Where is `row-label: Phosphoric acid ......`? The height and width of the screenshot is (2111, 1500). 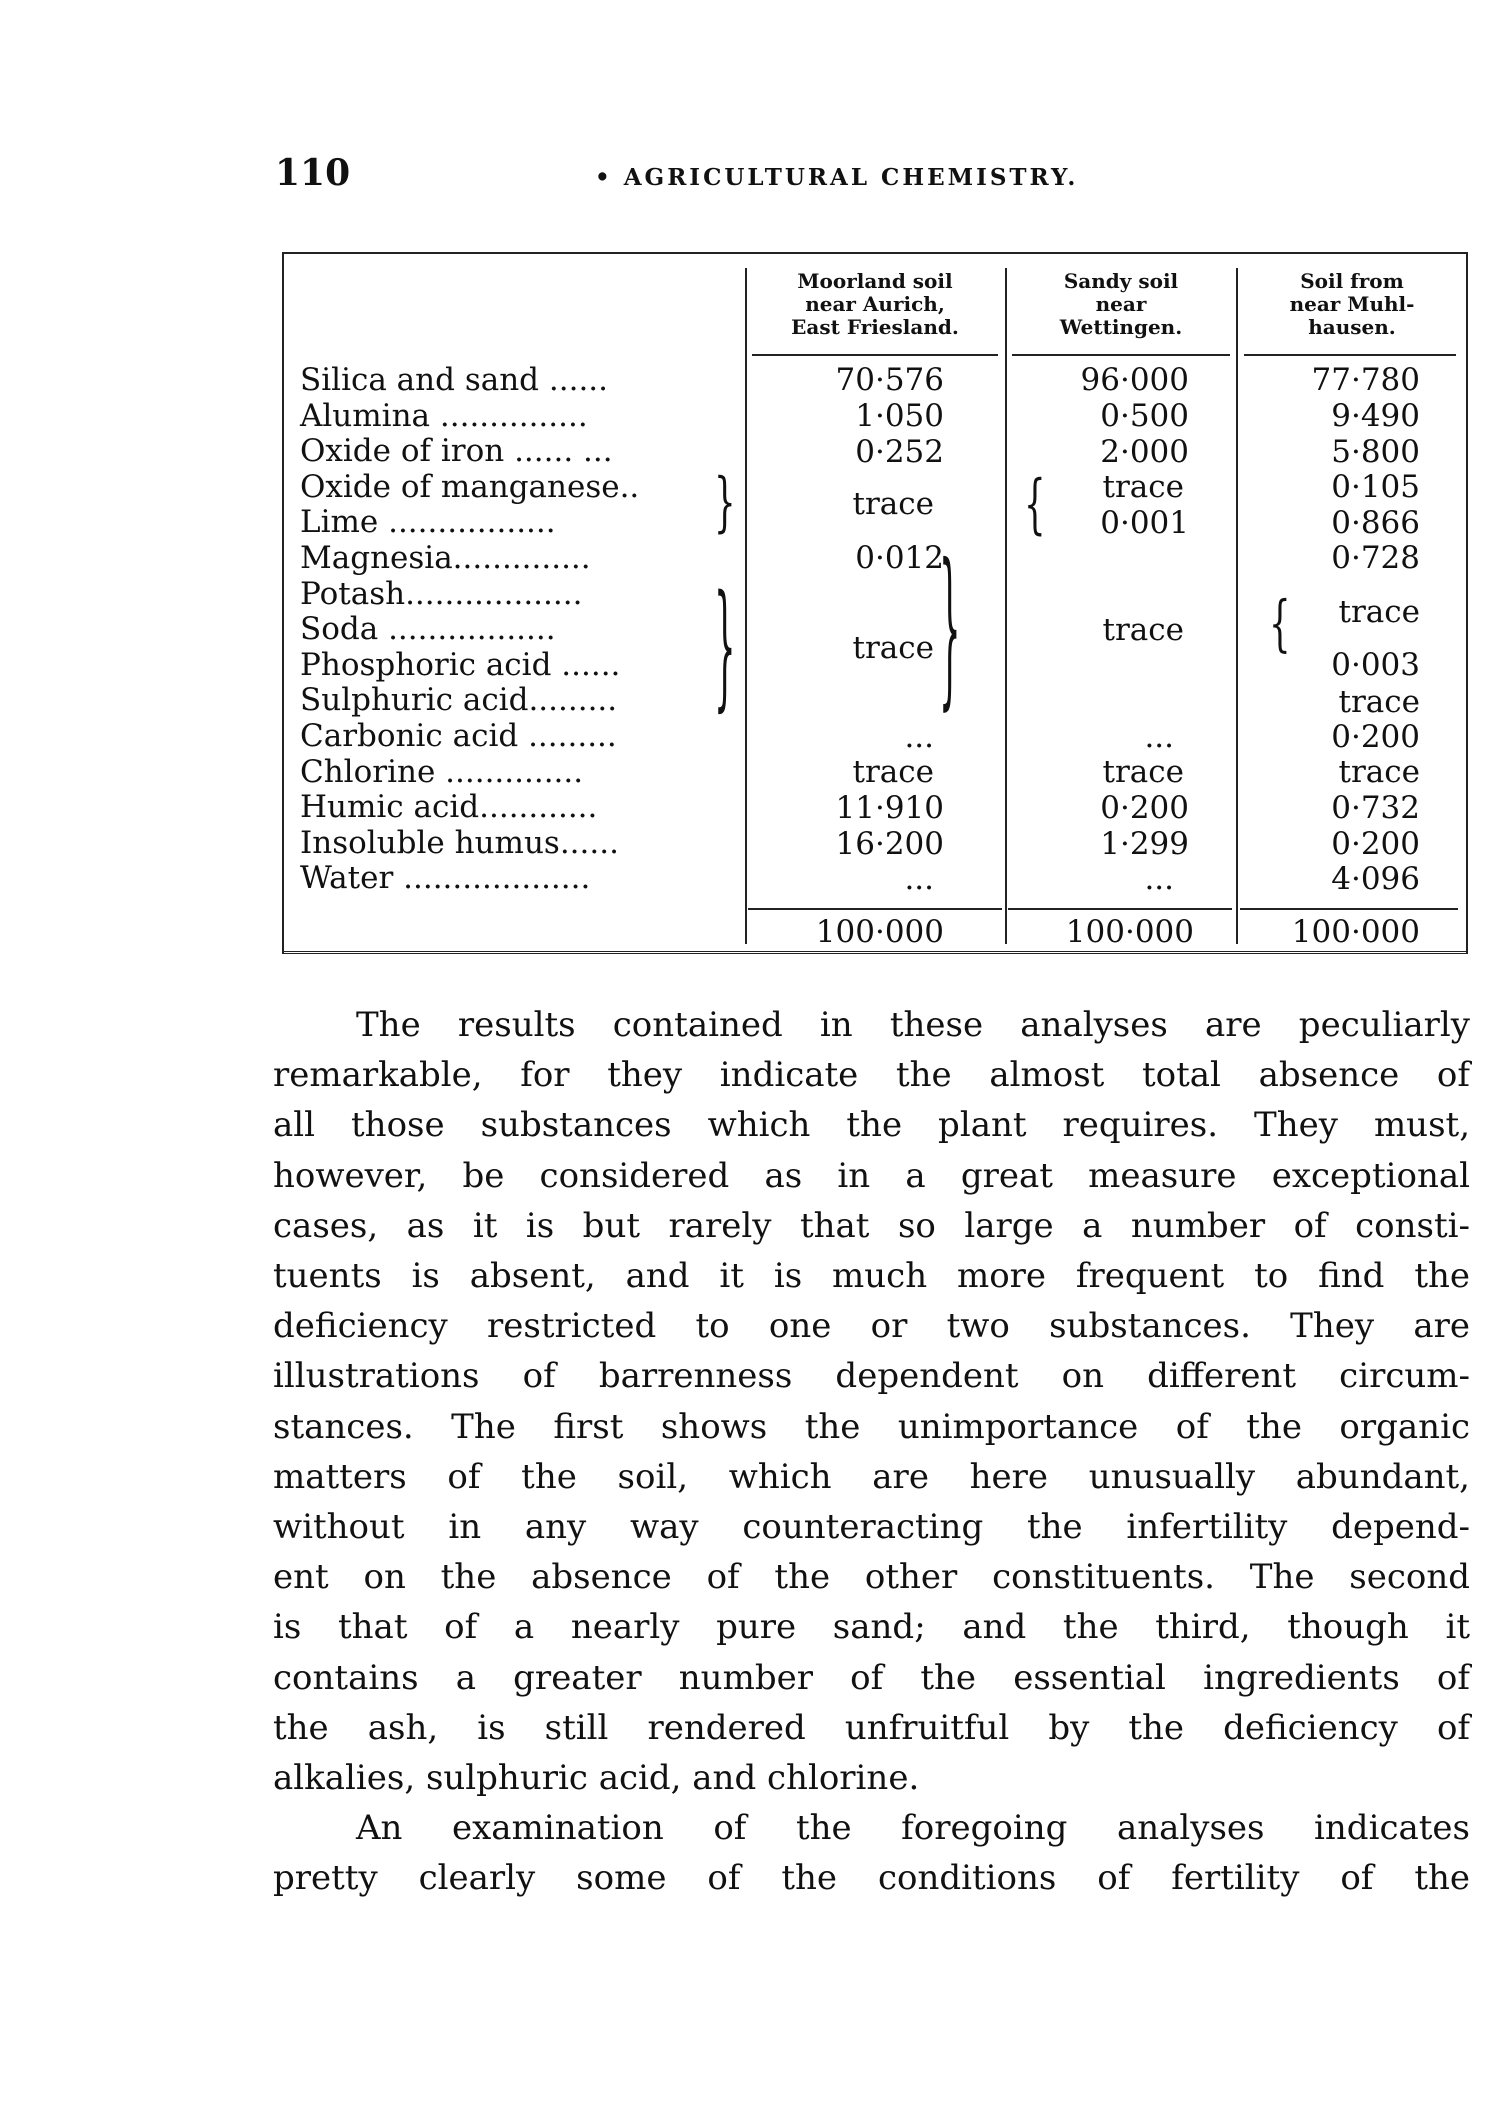
row-label: Phosphoric acid ...... is located at coordinates (460, 664).